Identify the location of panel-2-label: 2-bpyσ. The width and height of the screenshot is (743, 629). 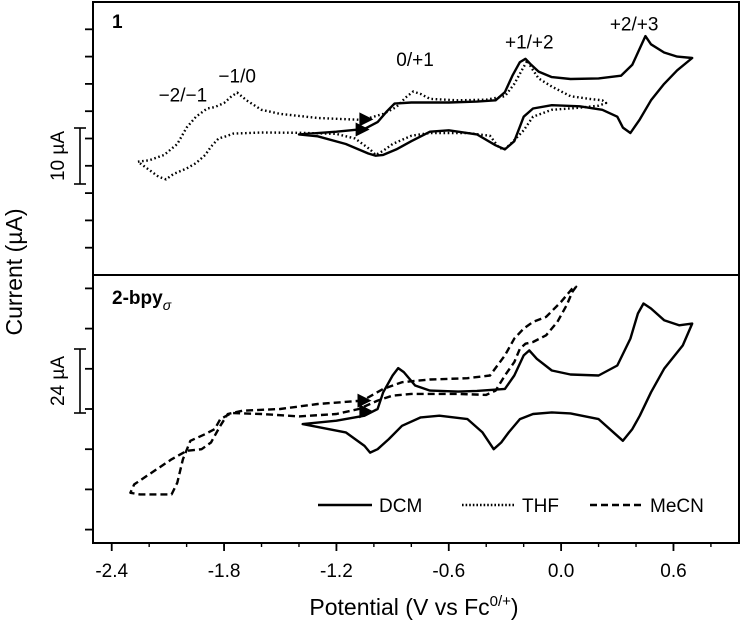
(142, 300).